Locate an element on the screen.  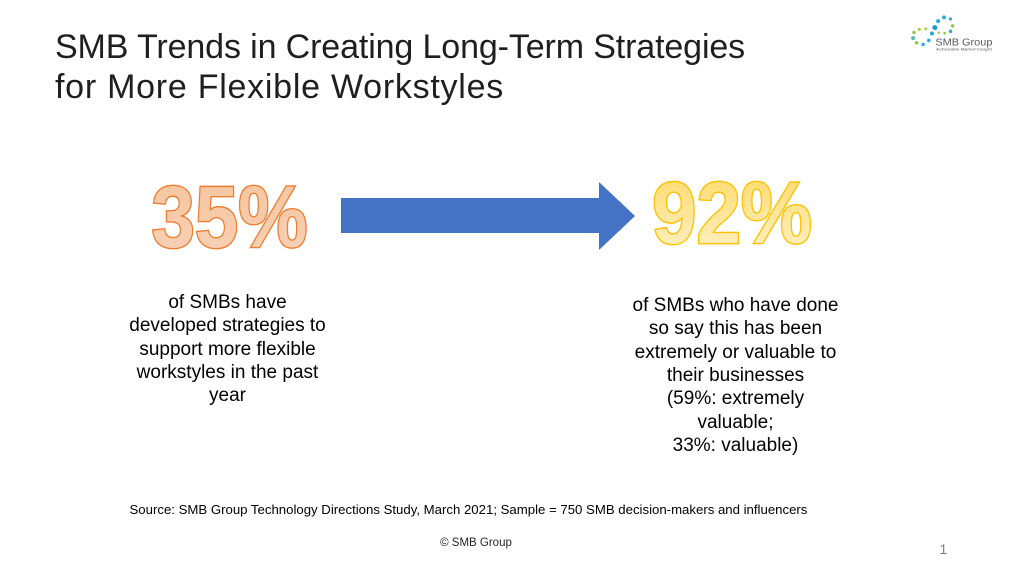
svg-text: 92% is located at coordinates (732, 213).